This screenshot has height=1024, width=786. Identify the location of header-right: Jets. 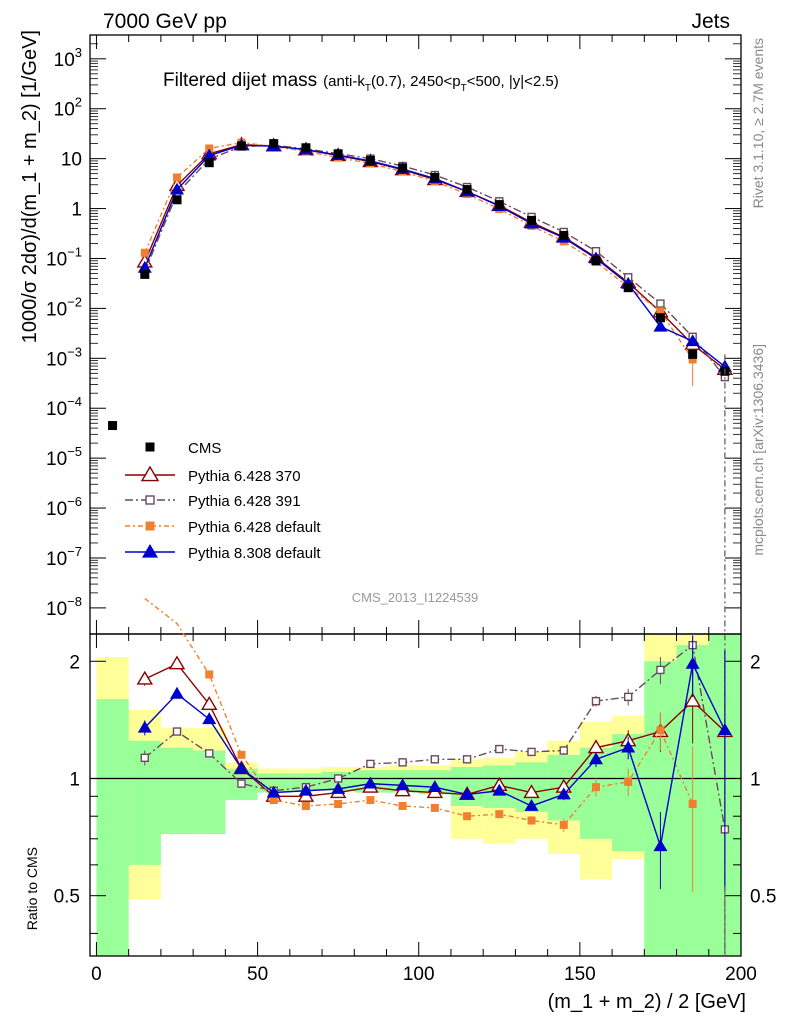
(710, 21).